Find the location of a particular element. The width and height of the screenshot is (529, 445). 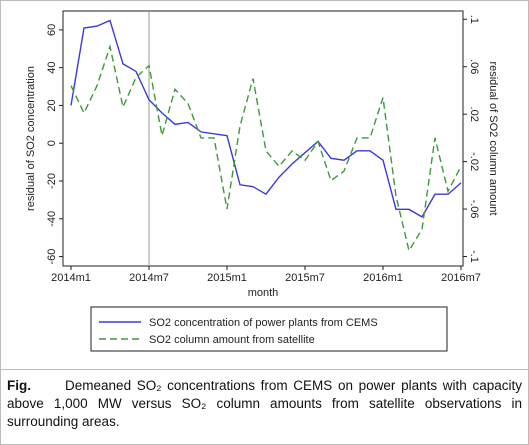

y2-tick-label: -.02 is located at coordinates (474, 161).